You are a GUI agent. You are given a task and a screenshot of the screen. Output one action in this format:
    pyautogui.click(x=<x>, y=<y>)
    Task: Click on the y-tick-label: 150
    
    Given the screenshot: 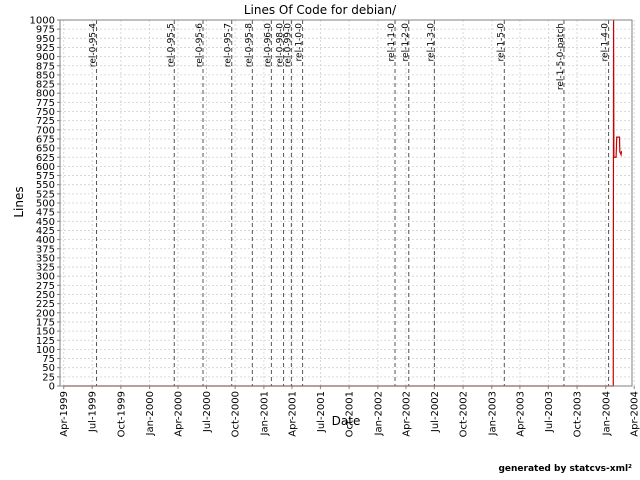 What is the action you would take?
    pyautogui.click(x=45, y=332)
    